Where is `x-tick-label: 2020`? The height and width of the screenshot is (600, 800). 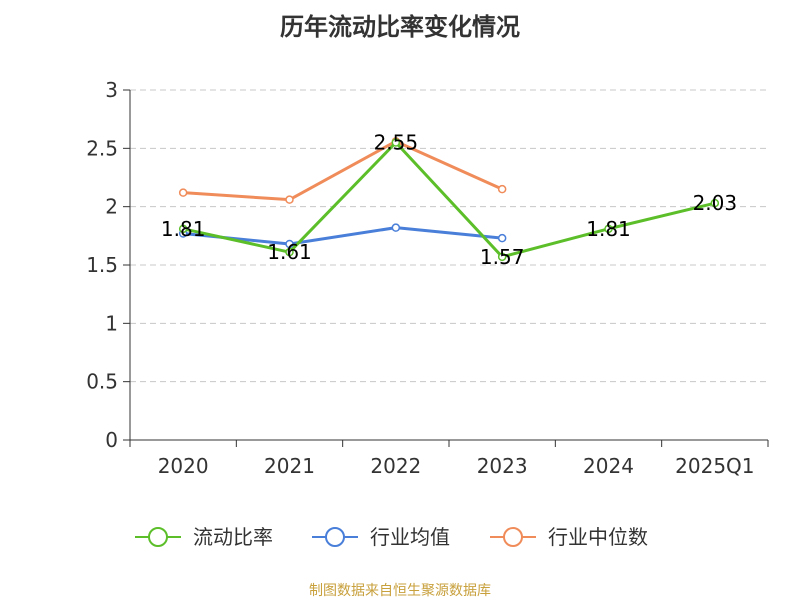 x-tick-label: 2020 is located at coordinates (183, 466).